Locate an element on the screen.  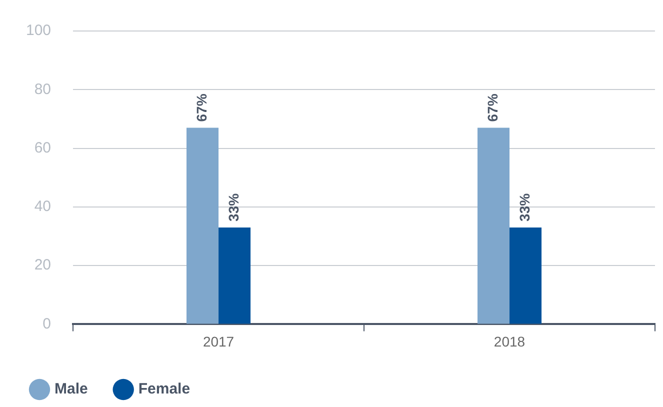
y-tick-label: 60 is located at coordinates (43, 147).